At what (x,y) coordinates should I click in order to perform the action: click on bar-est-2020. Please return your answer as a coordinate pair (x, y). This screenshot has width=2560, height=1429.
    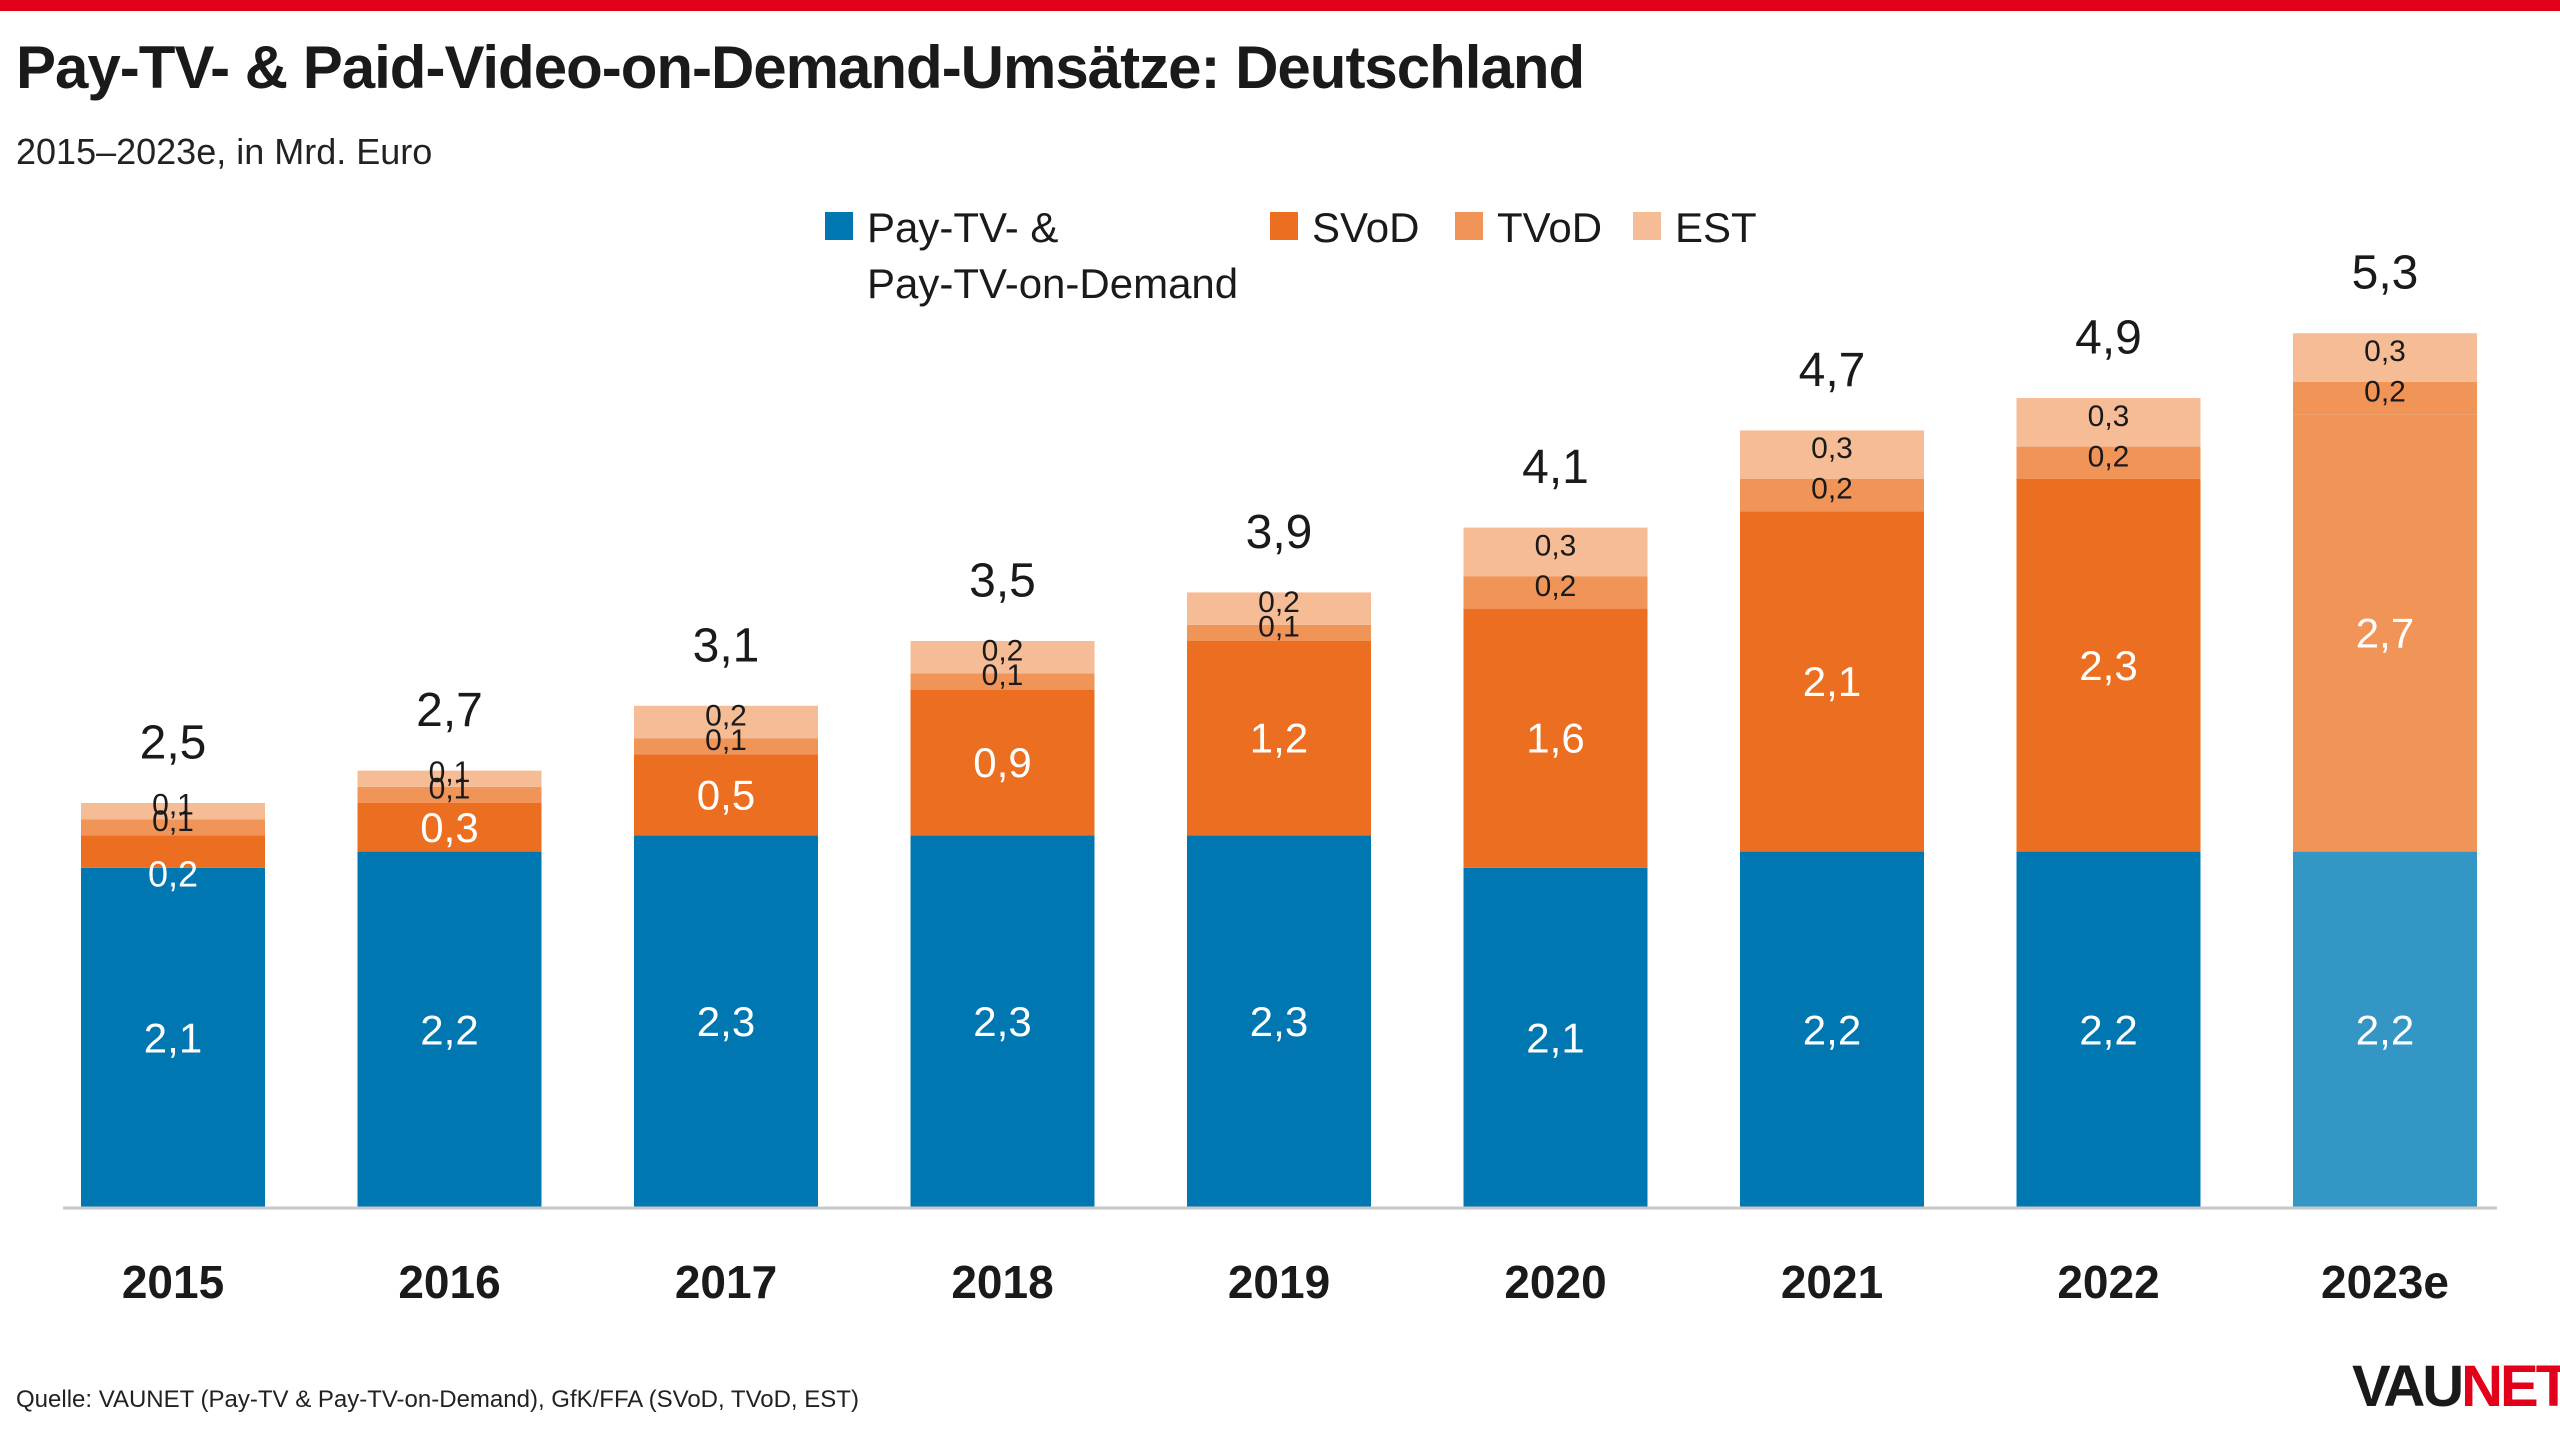
    Looking at the image, I should click on (1555, 552).